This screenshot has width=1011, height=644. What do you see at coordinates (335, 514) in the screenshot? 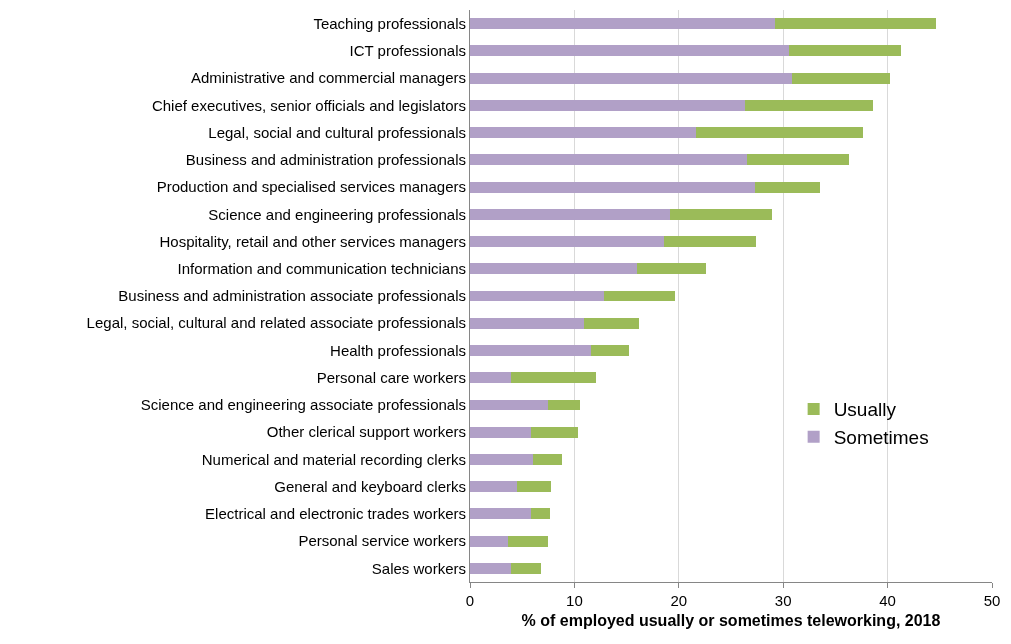
I see `y-tick-label: Electrical and electronic trades workers` at bounding box center [335, 514].